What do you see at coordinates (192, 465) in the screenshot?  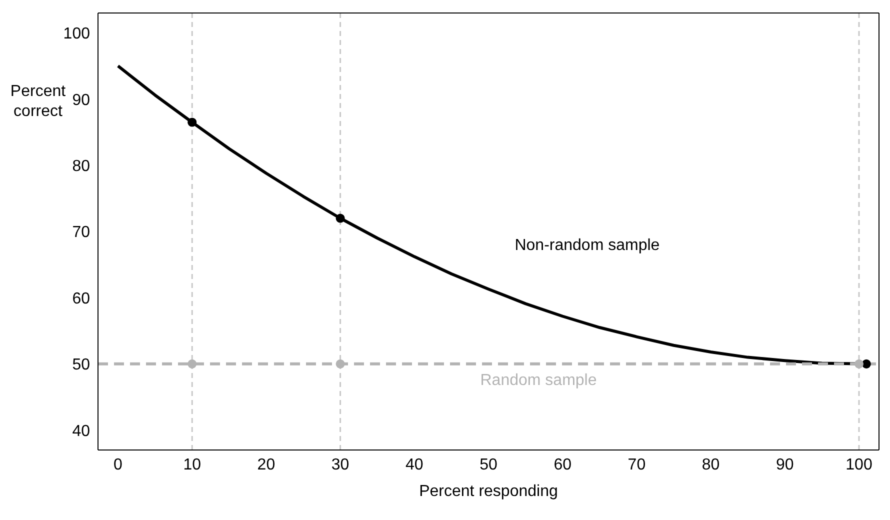 I see `x-tick-label: 10` at bounding box center [192, 465].